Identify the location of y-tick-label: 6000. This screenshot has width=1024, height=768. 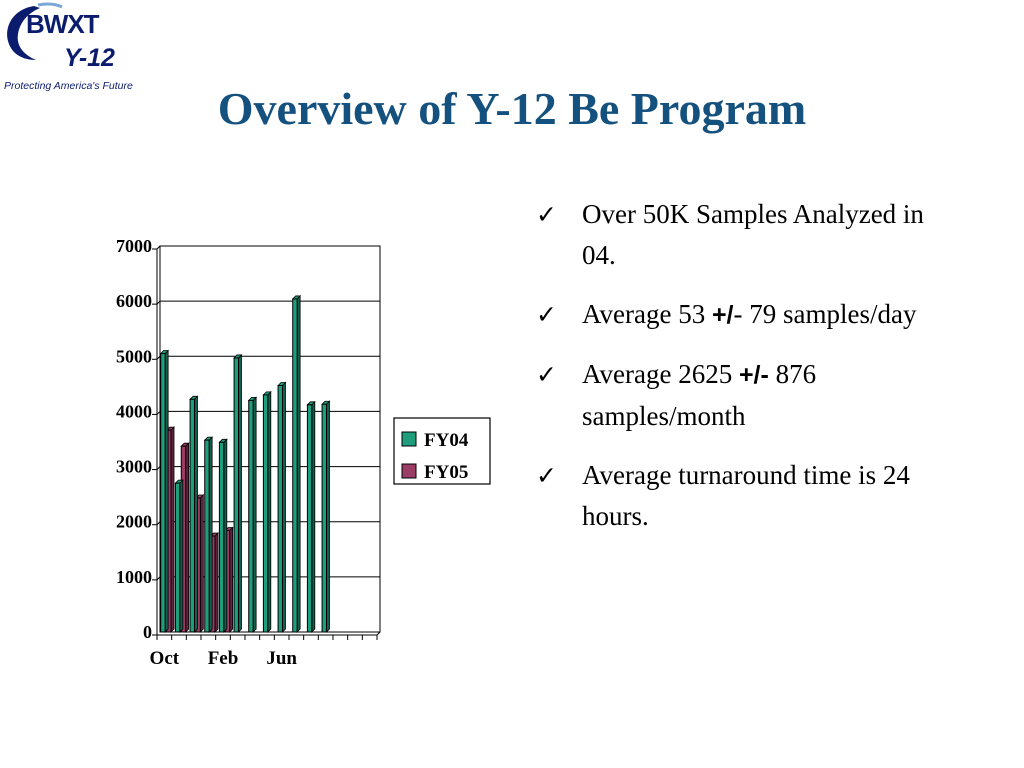
(134, 301).